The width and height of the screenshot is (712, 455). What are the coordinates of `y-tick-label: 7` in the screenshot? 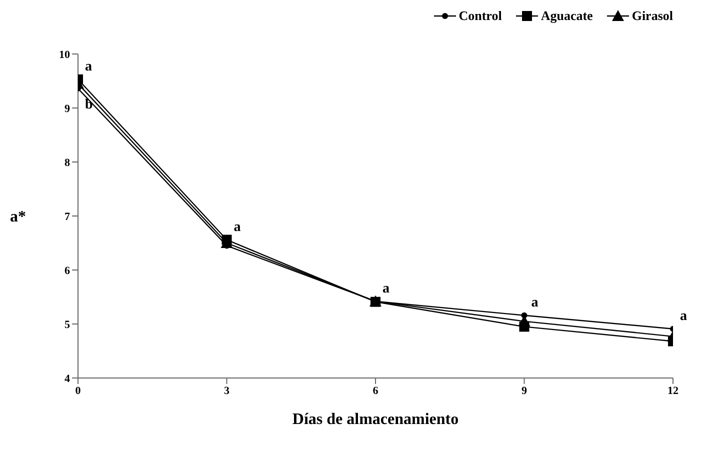 It's located at (67, 216).